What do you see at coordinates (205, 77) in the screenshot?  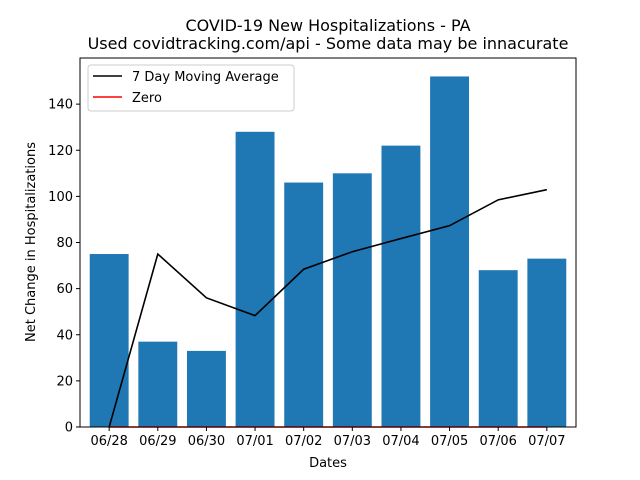 I see `legend-label-moving-average: 7 Day Moving Average` at bounding box center [205, 77].